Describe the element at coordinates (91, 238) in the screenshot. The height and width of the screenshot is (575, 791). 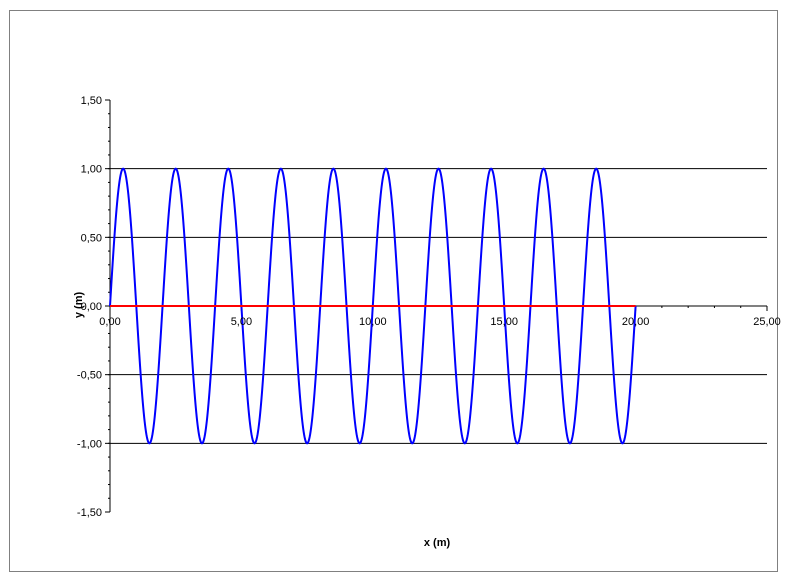
I see `y-tick-label: 0,50` at that location.